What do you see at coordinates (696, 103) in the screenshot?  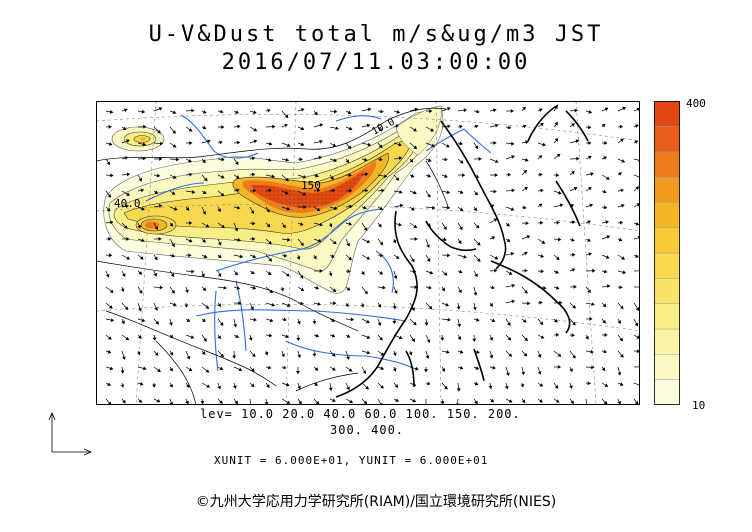 I see `colorbar-max-label: 400` at bounding box center [696, 103].